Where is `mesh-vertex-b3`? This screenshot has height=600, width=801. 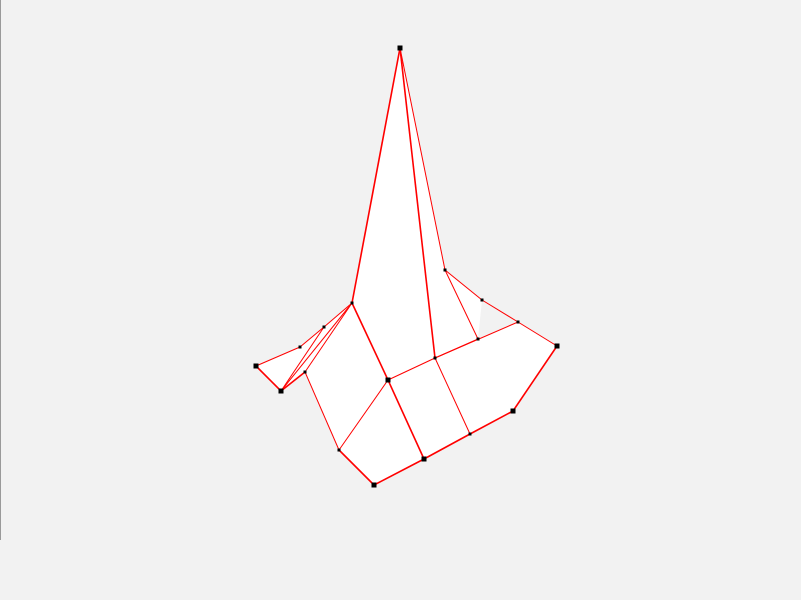
mesh-vertex-b3 is located at coordinates (424, 459).